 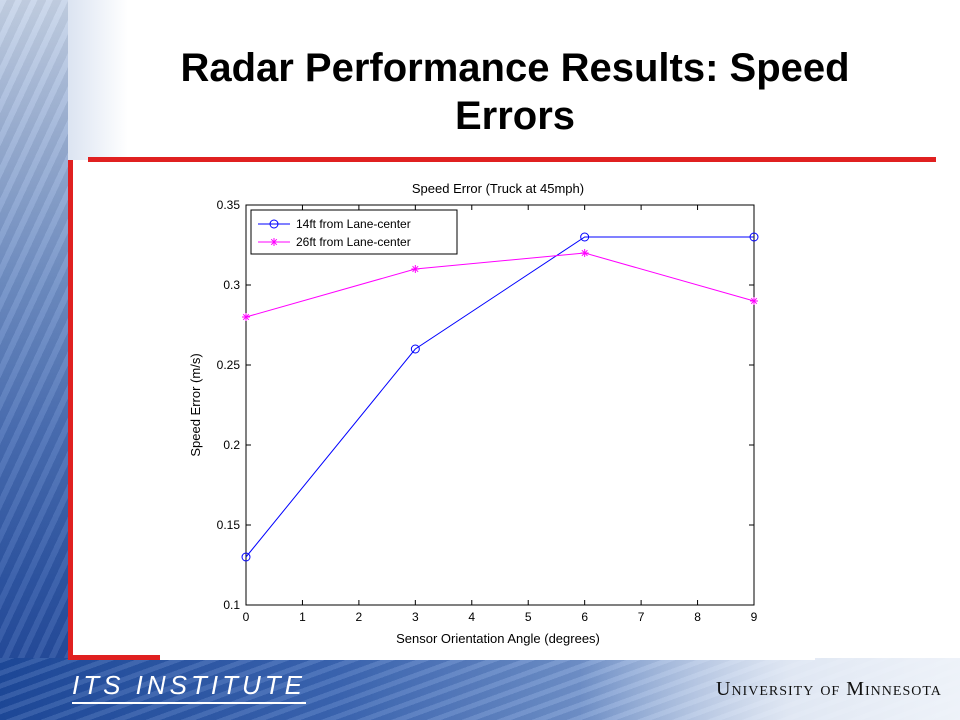 What do you see at coordinates (528, 617) in the screenshot?
I see `x-tick-label: 5` at bounding box center [528, 617].